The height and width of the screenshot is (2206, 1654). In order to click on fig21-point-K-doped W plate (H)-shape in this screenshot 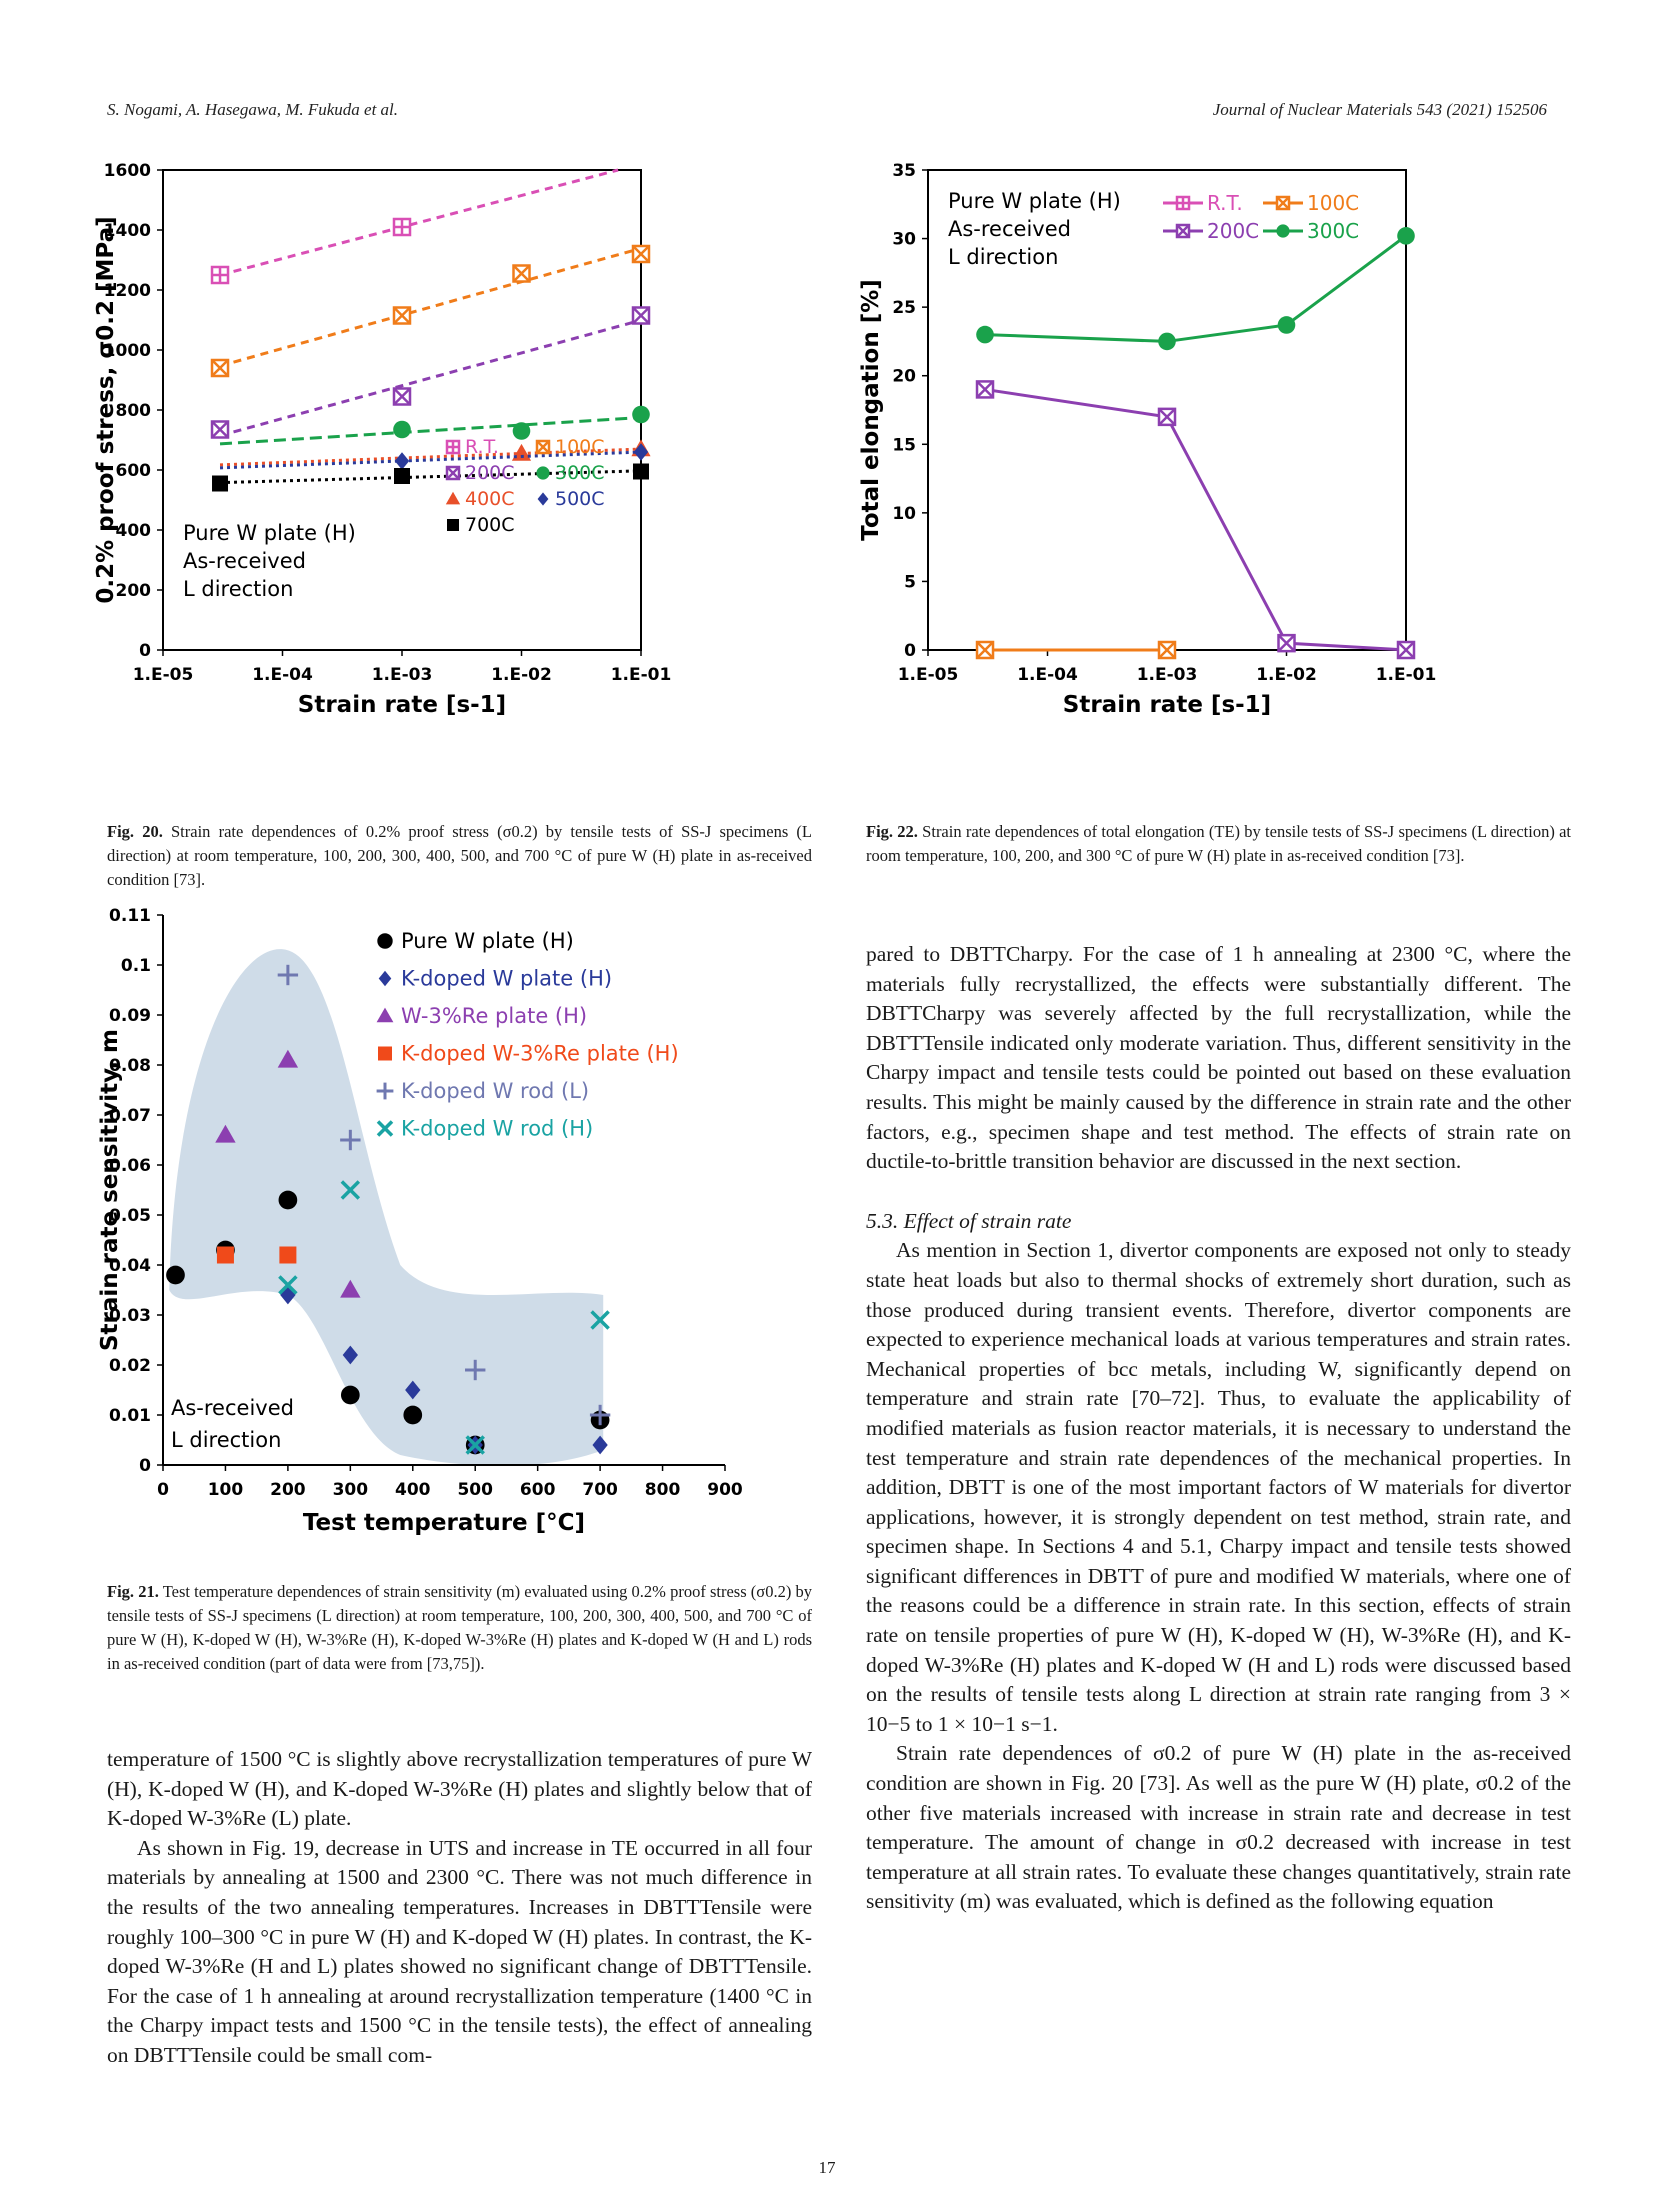, I will do `click(413, 1390)`.